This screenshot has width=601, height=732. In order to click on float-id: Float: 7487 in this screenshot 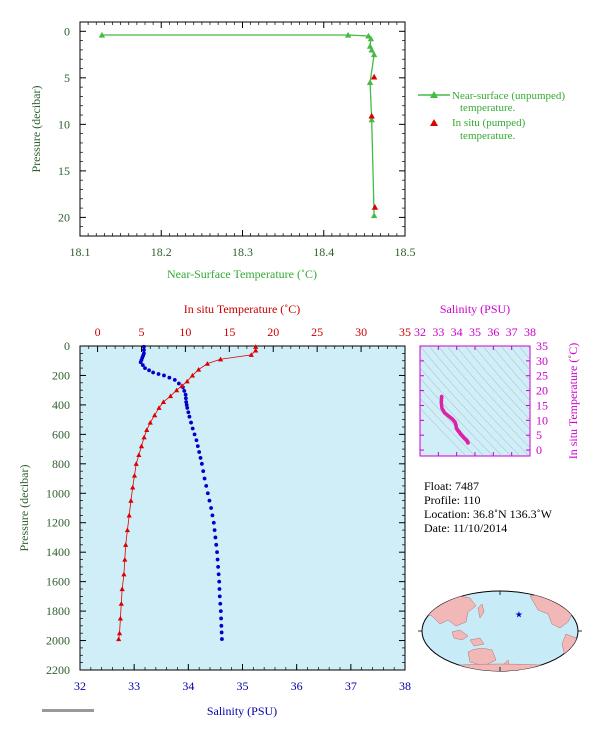, I will do `click(451, 486)`.